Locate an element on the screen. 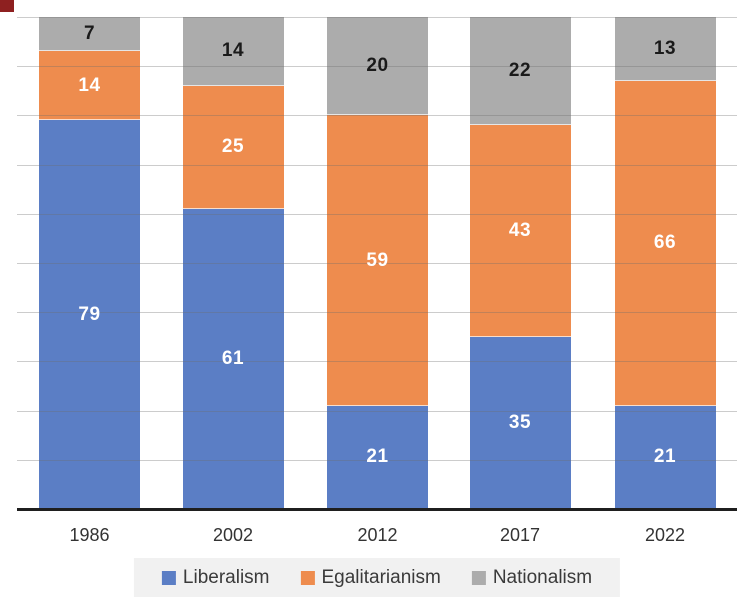 The image size is (754, 607). legend-label: Liberalism is located at coordinates (226, 577).